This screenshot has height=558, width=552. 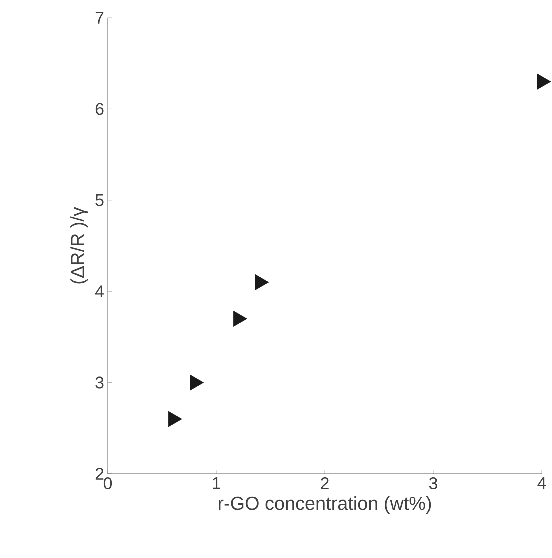 What do you see at coordinates (100, 382) in the screenshot?
I see `y-tick-label: 3` at bounding box center [100, 382].